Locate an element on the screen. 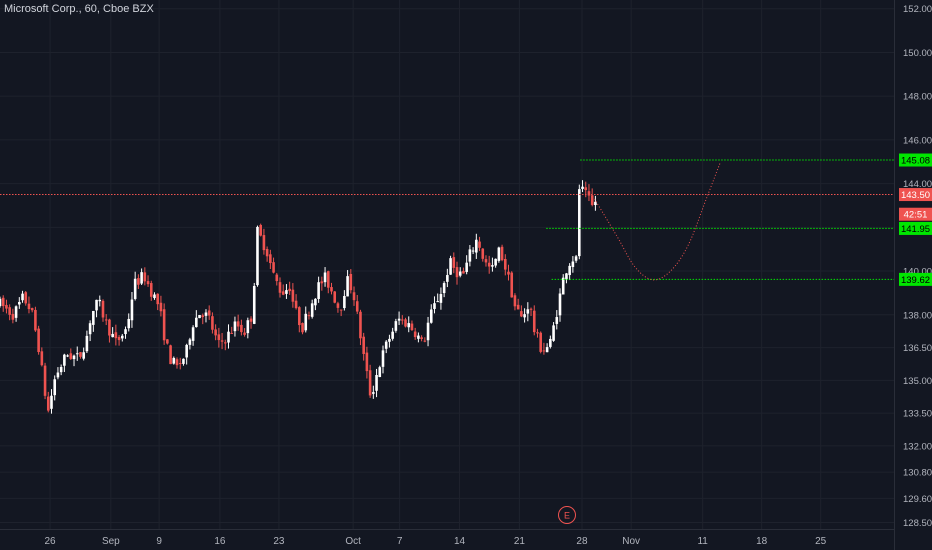 This screenshot has width=932, height=550. time-axis-tick: 9 is located at coordinates (159, 541).